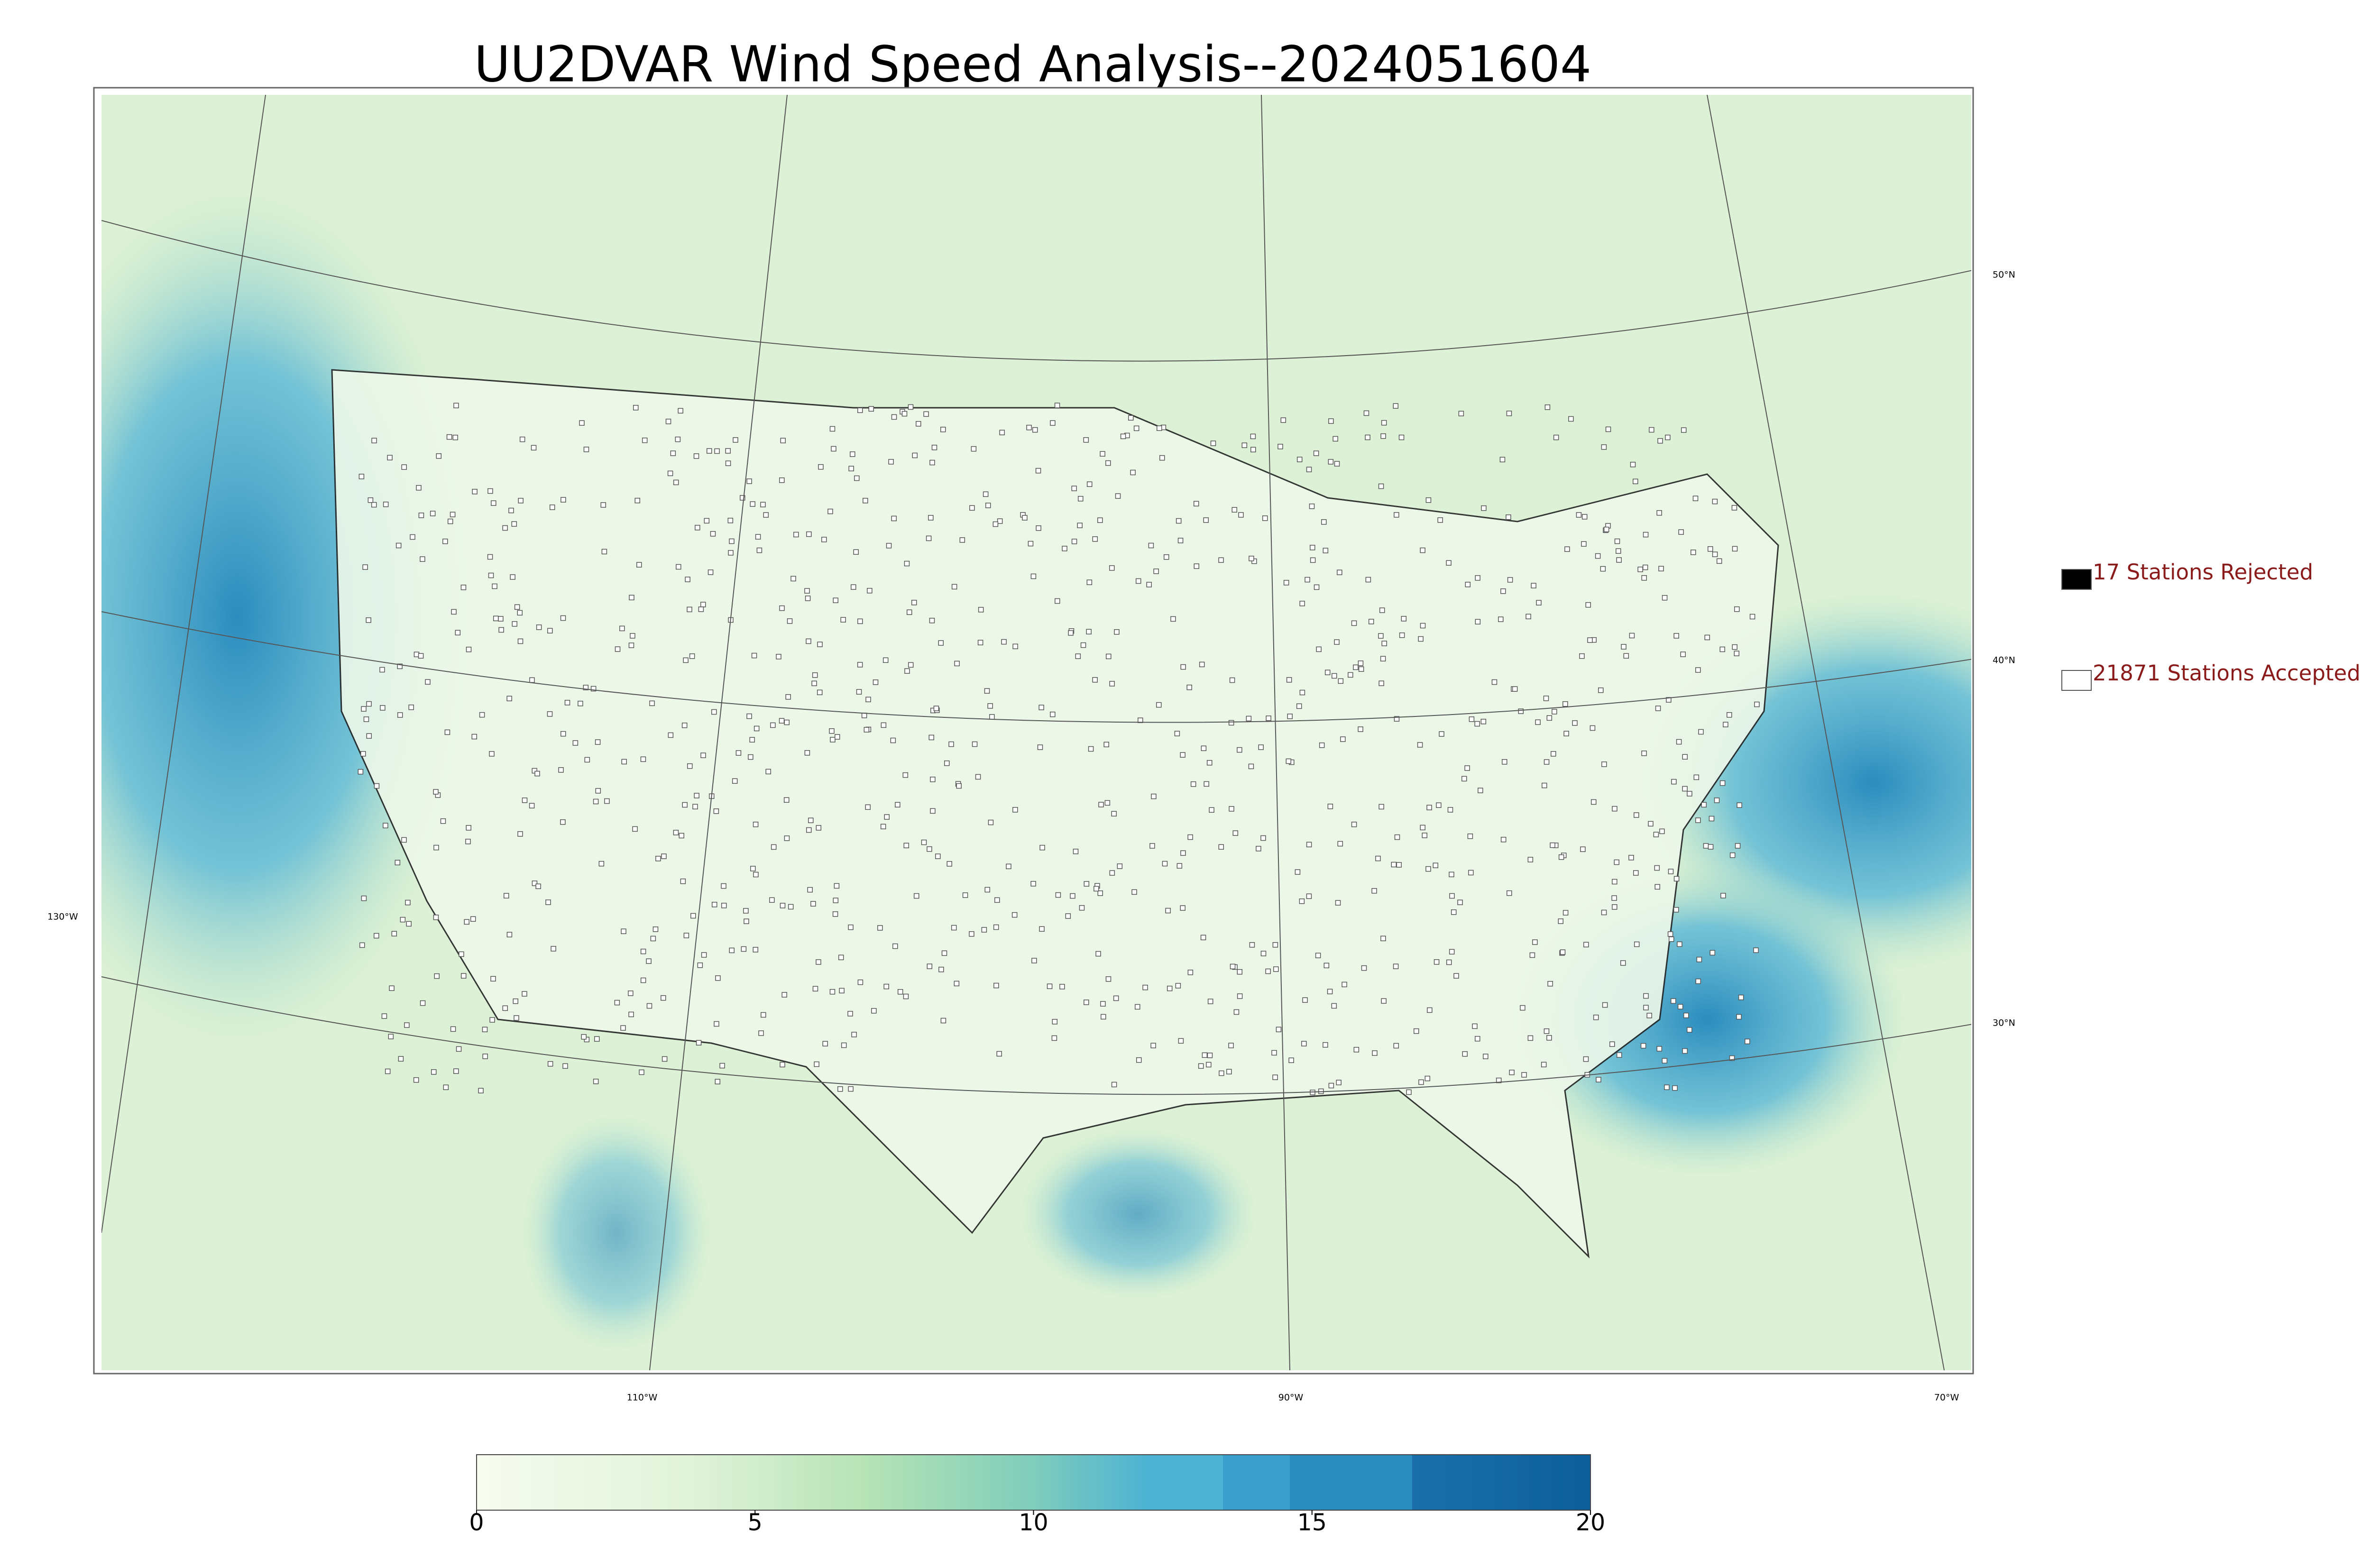 The width and height of the screenshot is (2371, 1568). Describe the element at coordinates (476, 1522) in the screenshot. I see `colorbar-tick-label: 0` at that location.